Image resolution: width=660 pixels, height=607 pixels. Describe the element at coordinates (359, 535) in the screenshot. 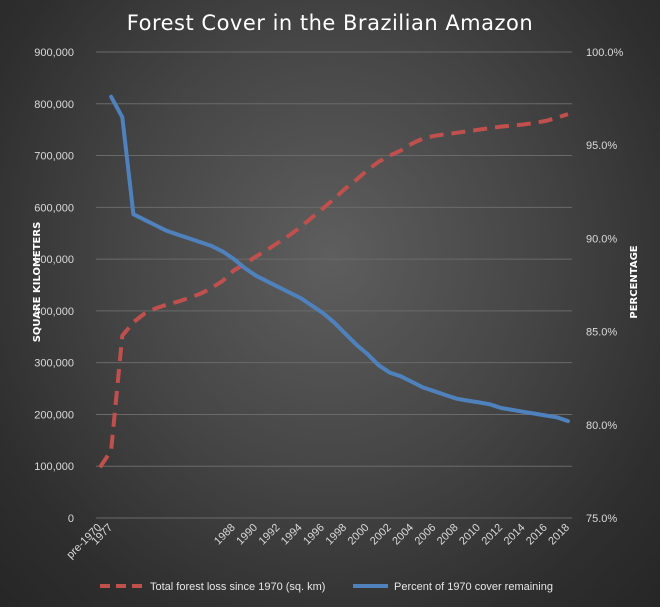

I see `x-tick-label: 2000` at that location.